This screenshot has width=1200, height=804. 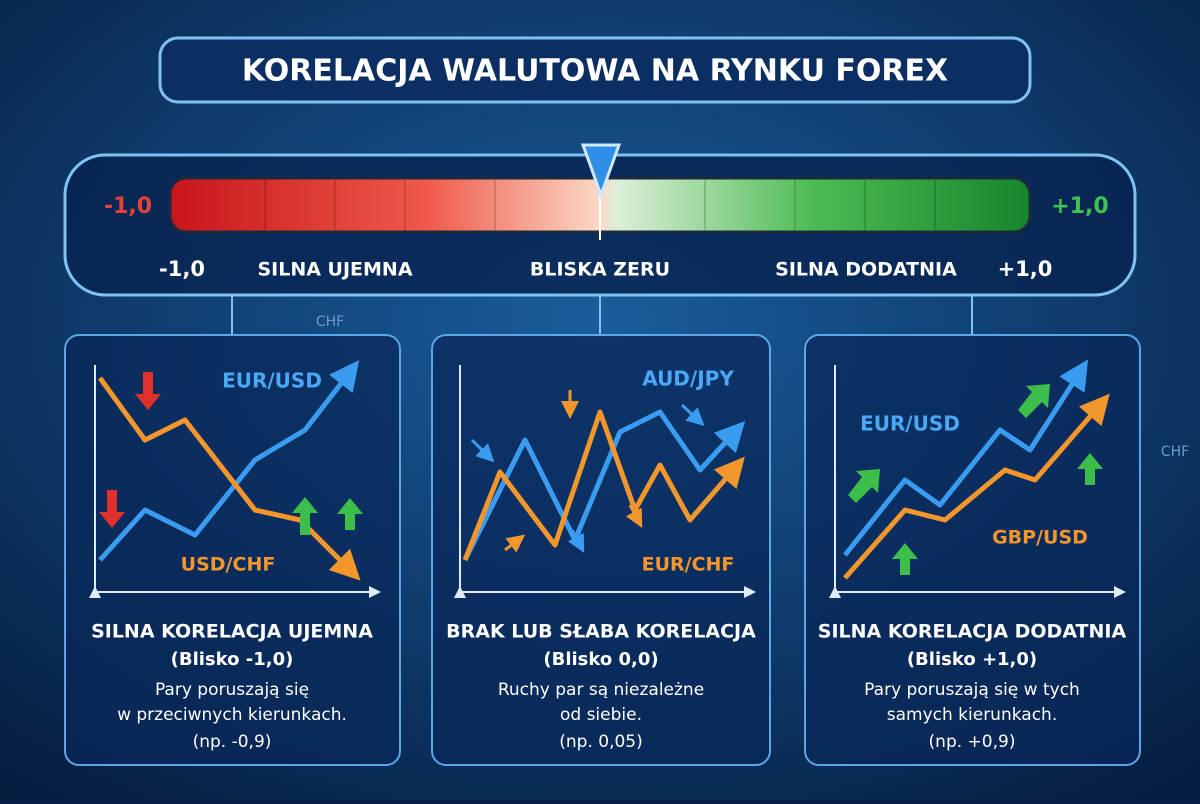 I want to click on scale-label: SILNA DODATNIA, so click(x=866, y=270).